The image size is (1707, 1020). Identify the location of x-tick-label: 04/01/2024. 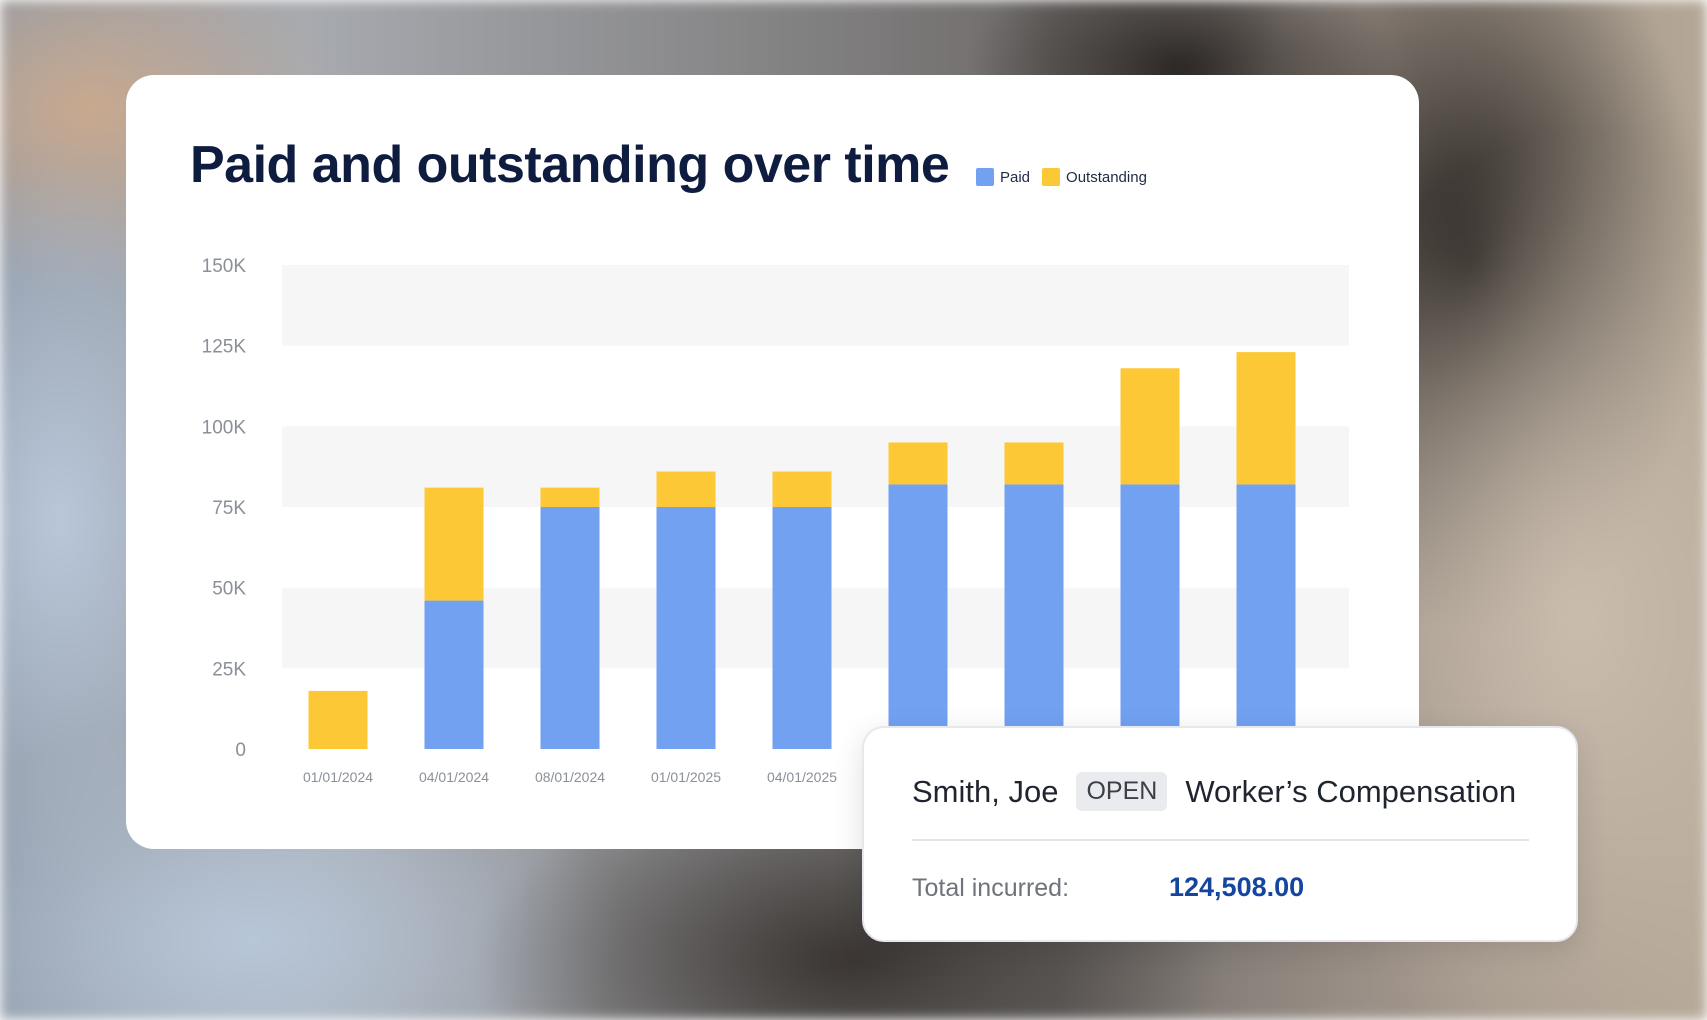
(454, 777).